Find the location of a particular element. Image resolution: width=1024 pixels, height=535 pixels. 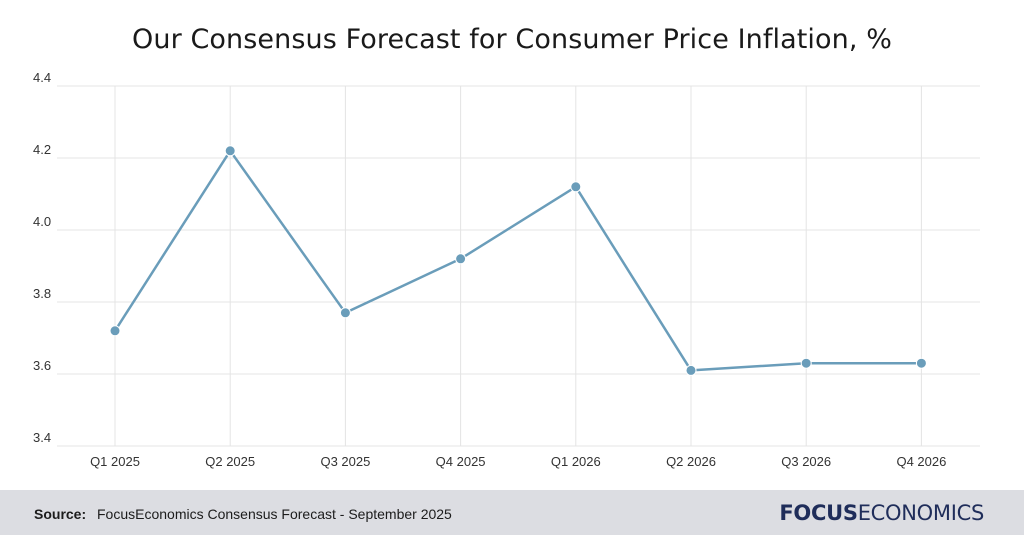

y-tick-label: 3.8 is located at coordinates (42, 293).